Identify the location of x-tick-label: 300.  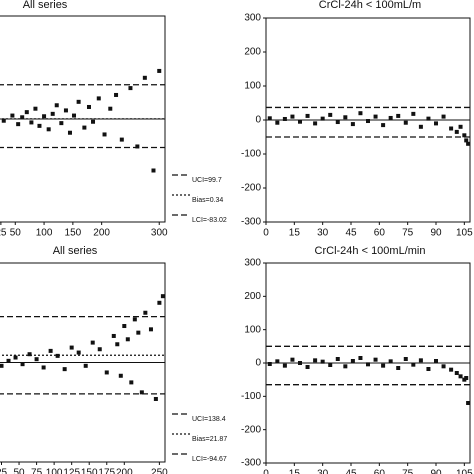
(159, 233).